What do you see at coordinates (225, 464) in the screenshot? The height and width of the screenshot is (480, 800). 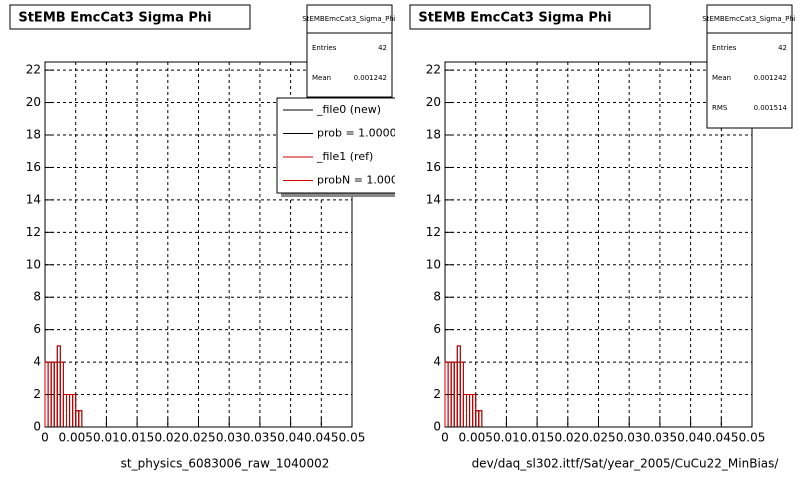 I see `x-axis-label: st_physics_6083006_raw_1040002` at bounding box center [225, 464].